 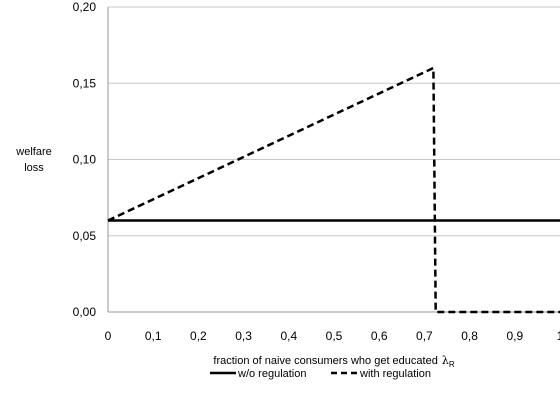 I want to click on y-tick-label: 0,20, so click(x=85, y=7).